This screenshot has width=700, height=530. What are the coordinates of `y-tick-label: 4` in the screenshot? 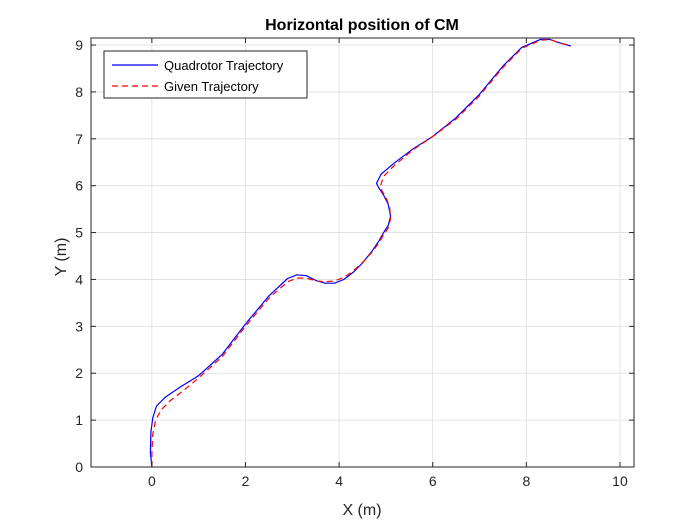 It's located at (79, 279).